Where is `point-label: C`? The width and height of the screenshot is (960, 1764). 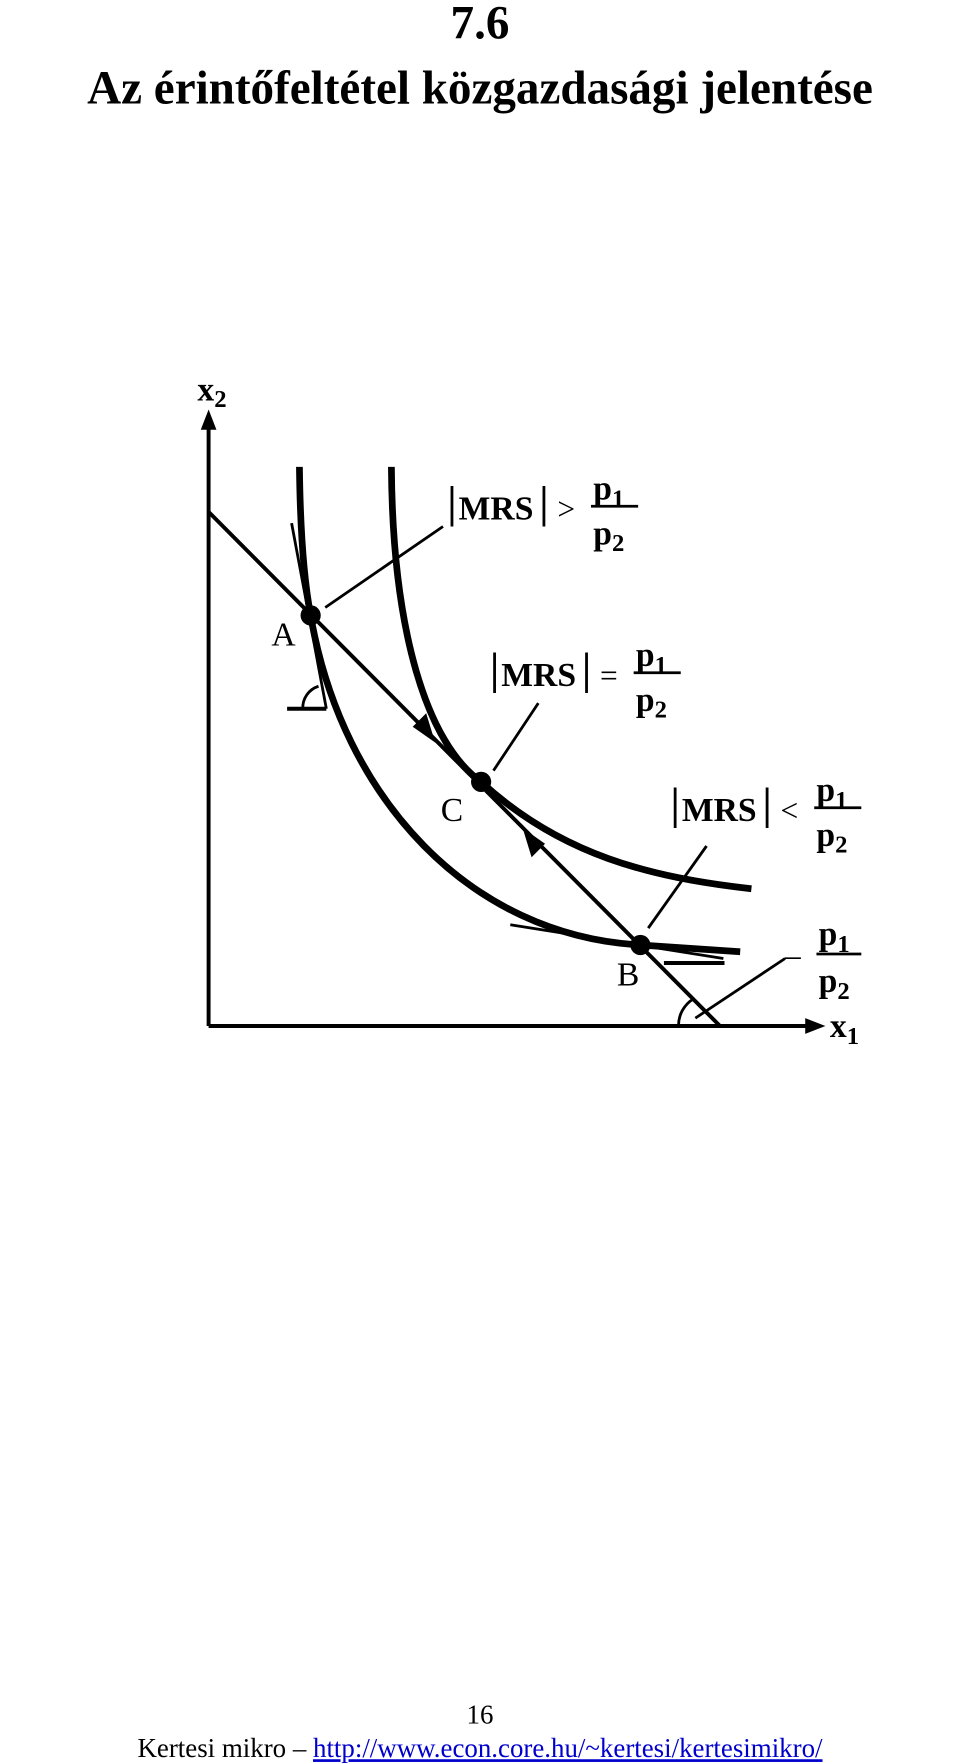 point-label: C is located at coordinates (452, 810).